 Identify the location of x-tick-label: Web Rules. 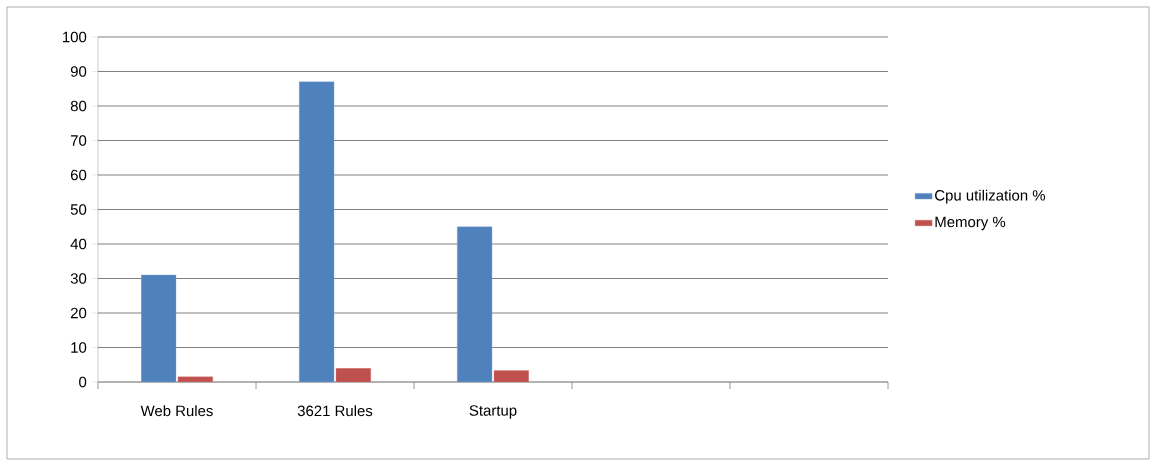
(176, 411).